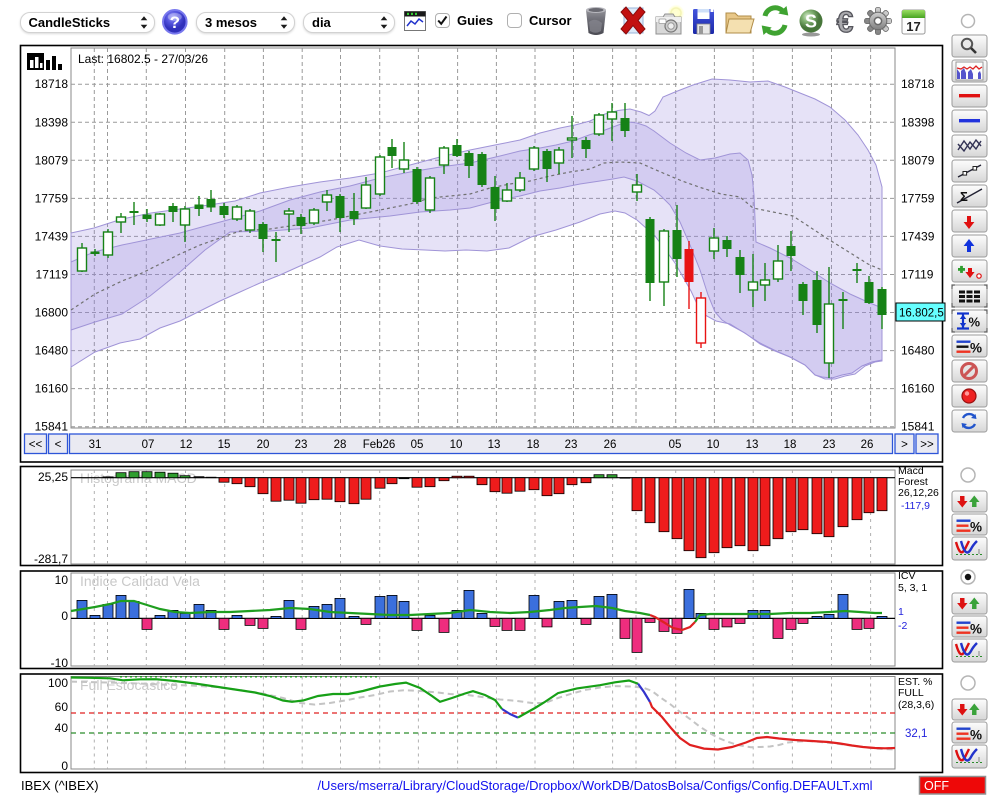  What do you see at coordinates (936, 786) in the screenshot?
I see `svg-text: OFF` at bounding box center [936, 786].